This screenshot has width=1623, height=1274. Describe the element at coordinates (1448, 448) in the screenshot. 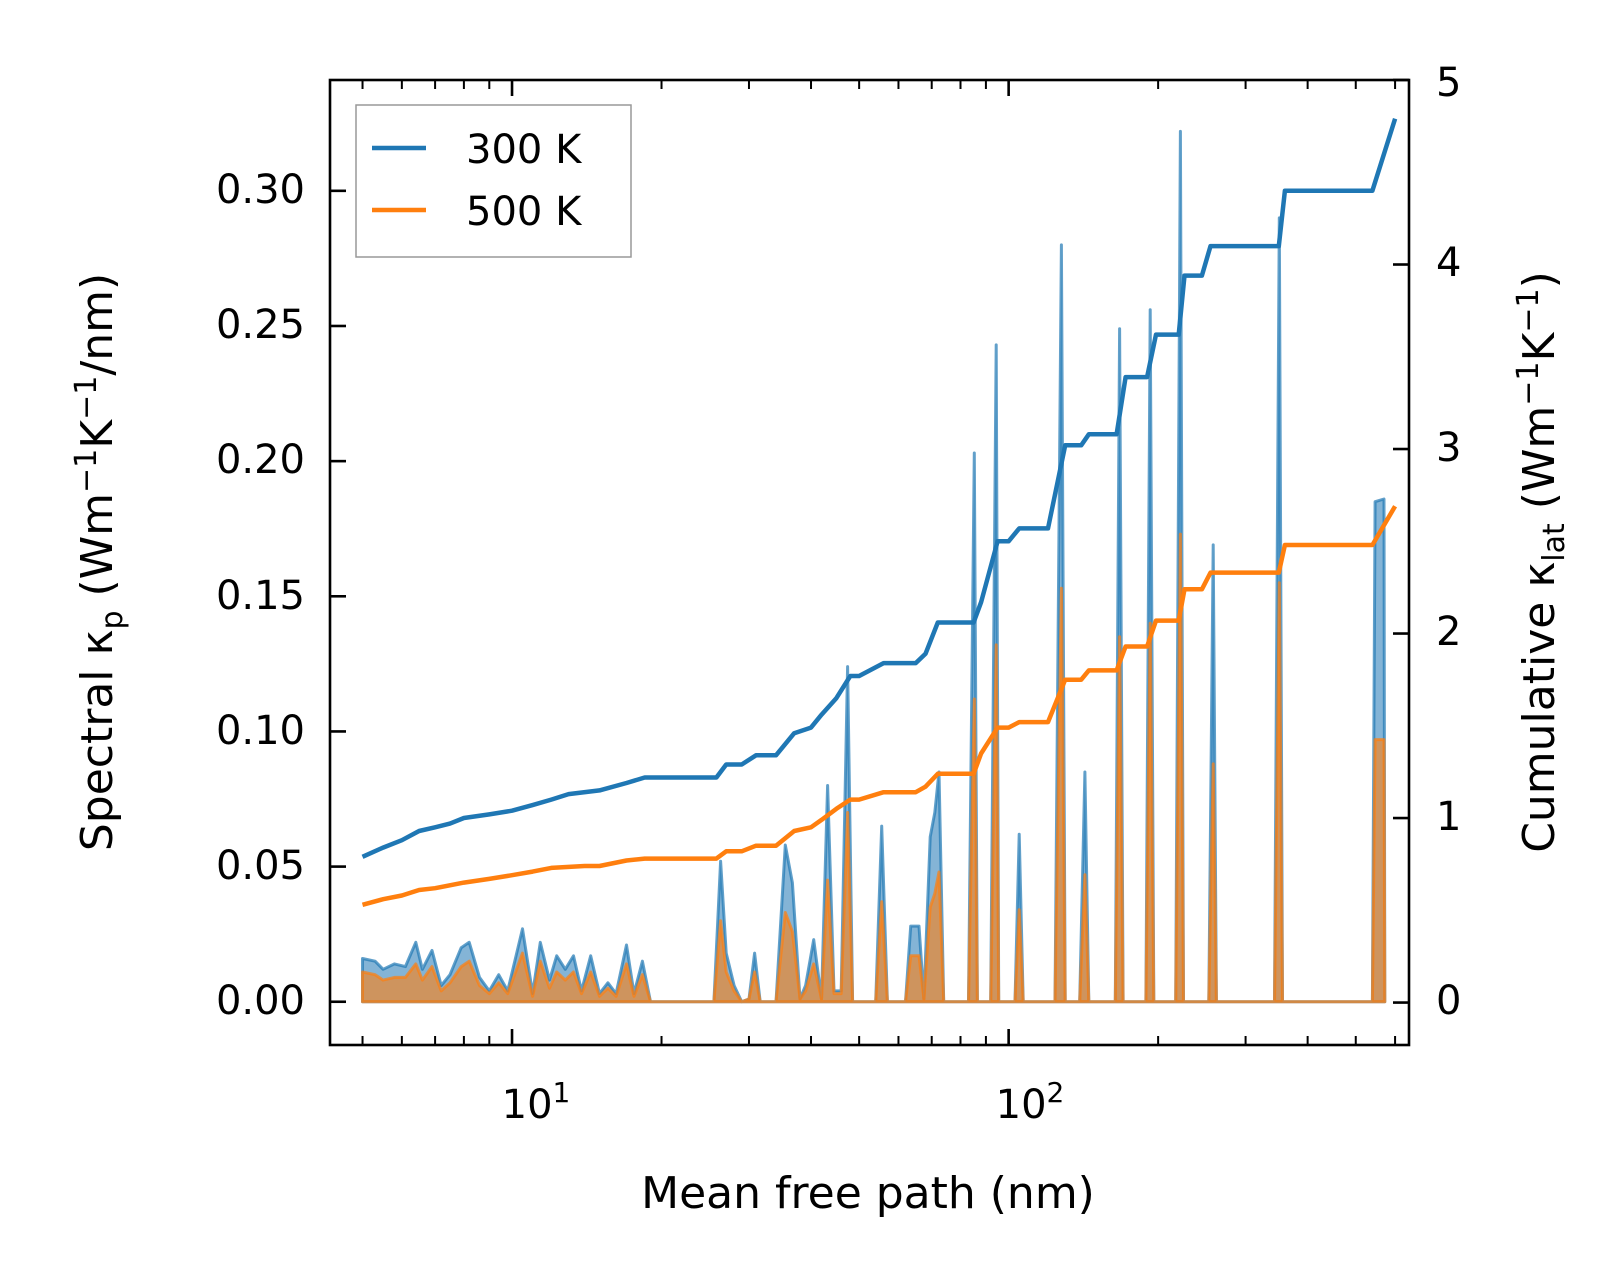

I see `right-tick-label: 3` at that location.